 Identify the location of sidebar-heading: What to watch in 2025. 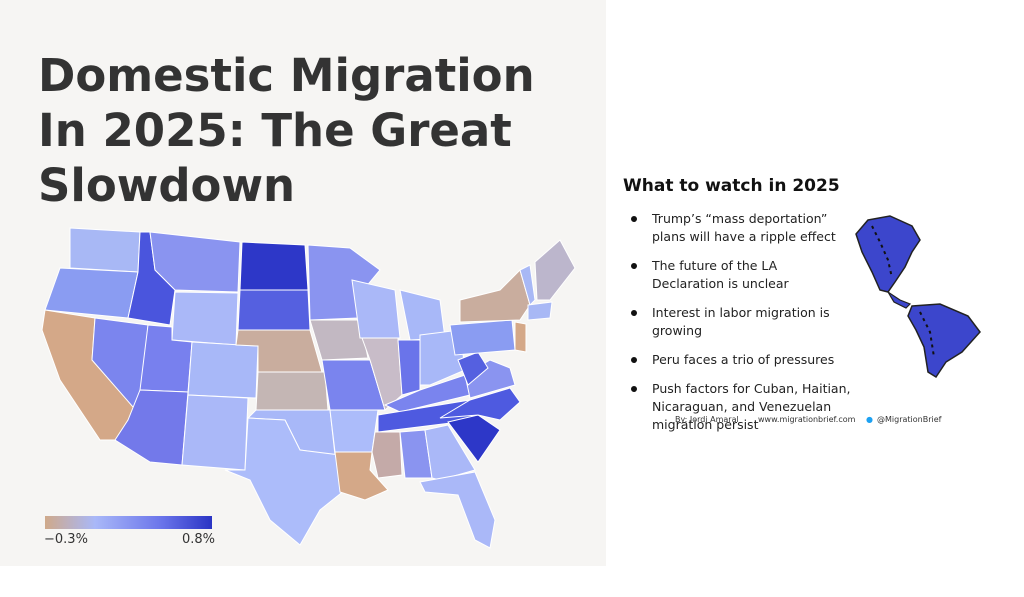
(731, 186).